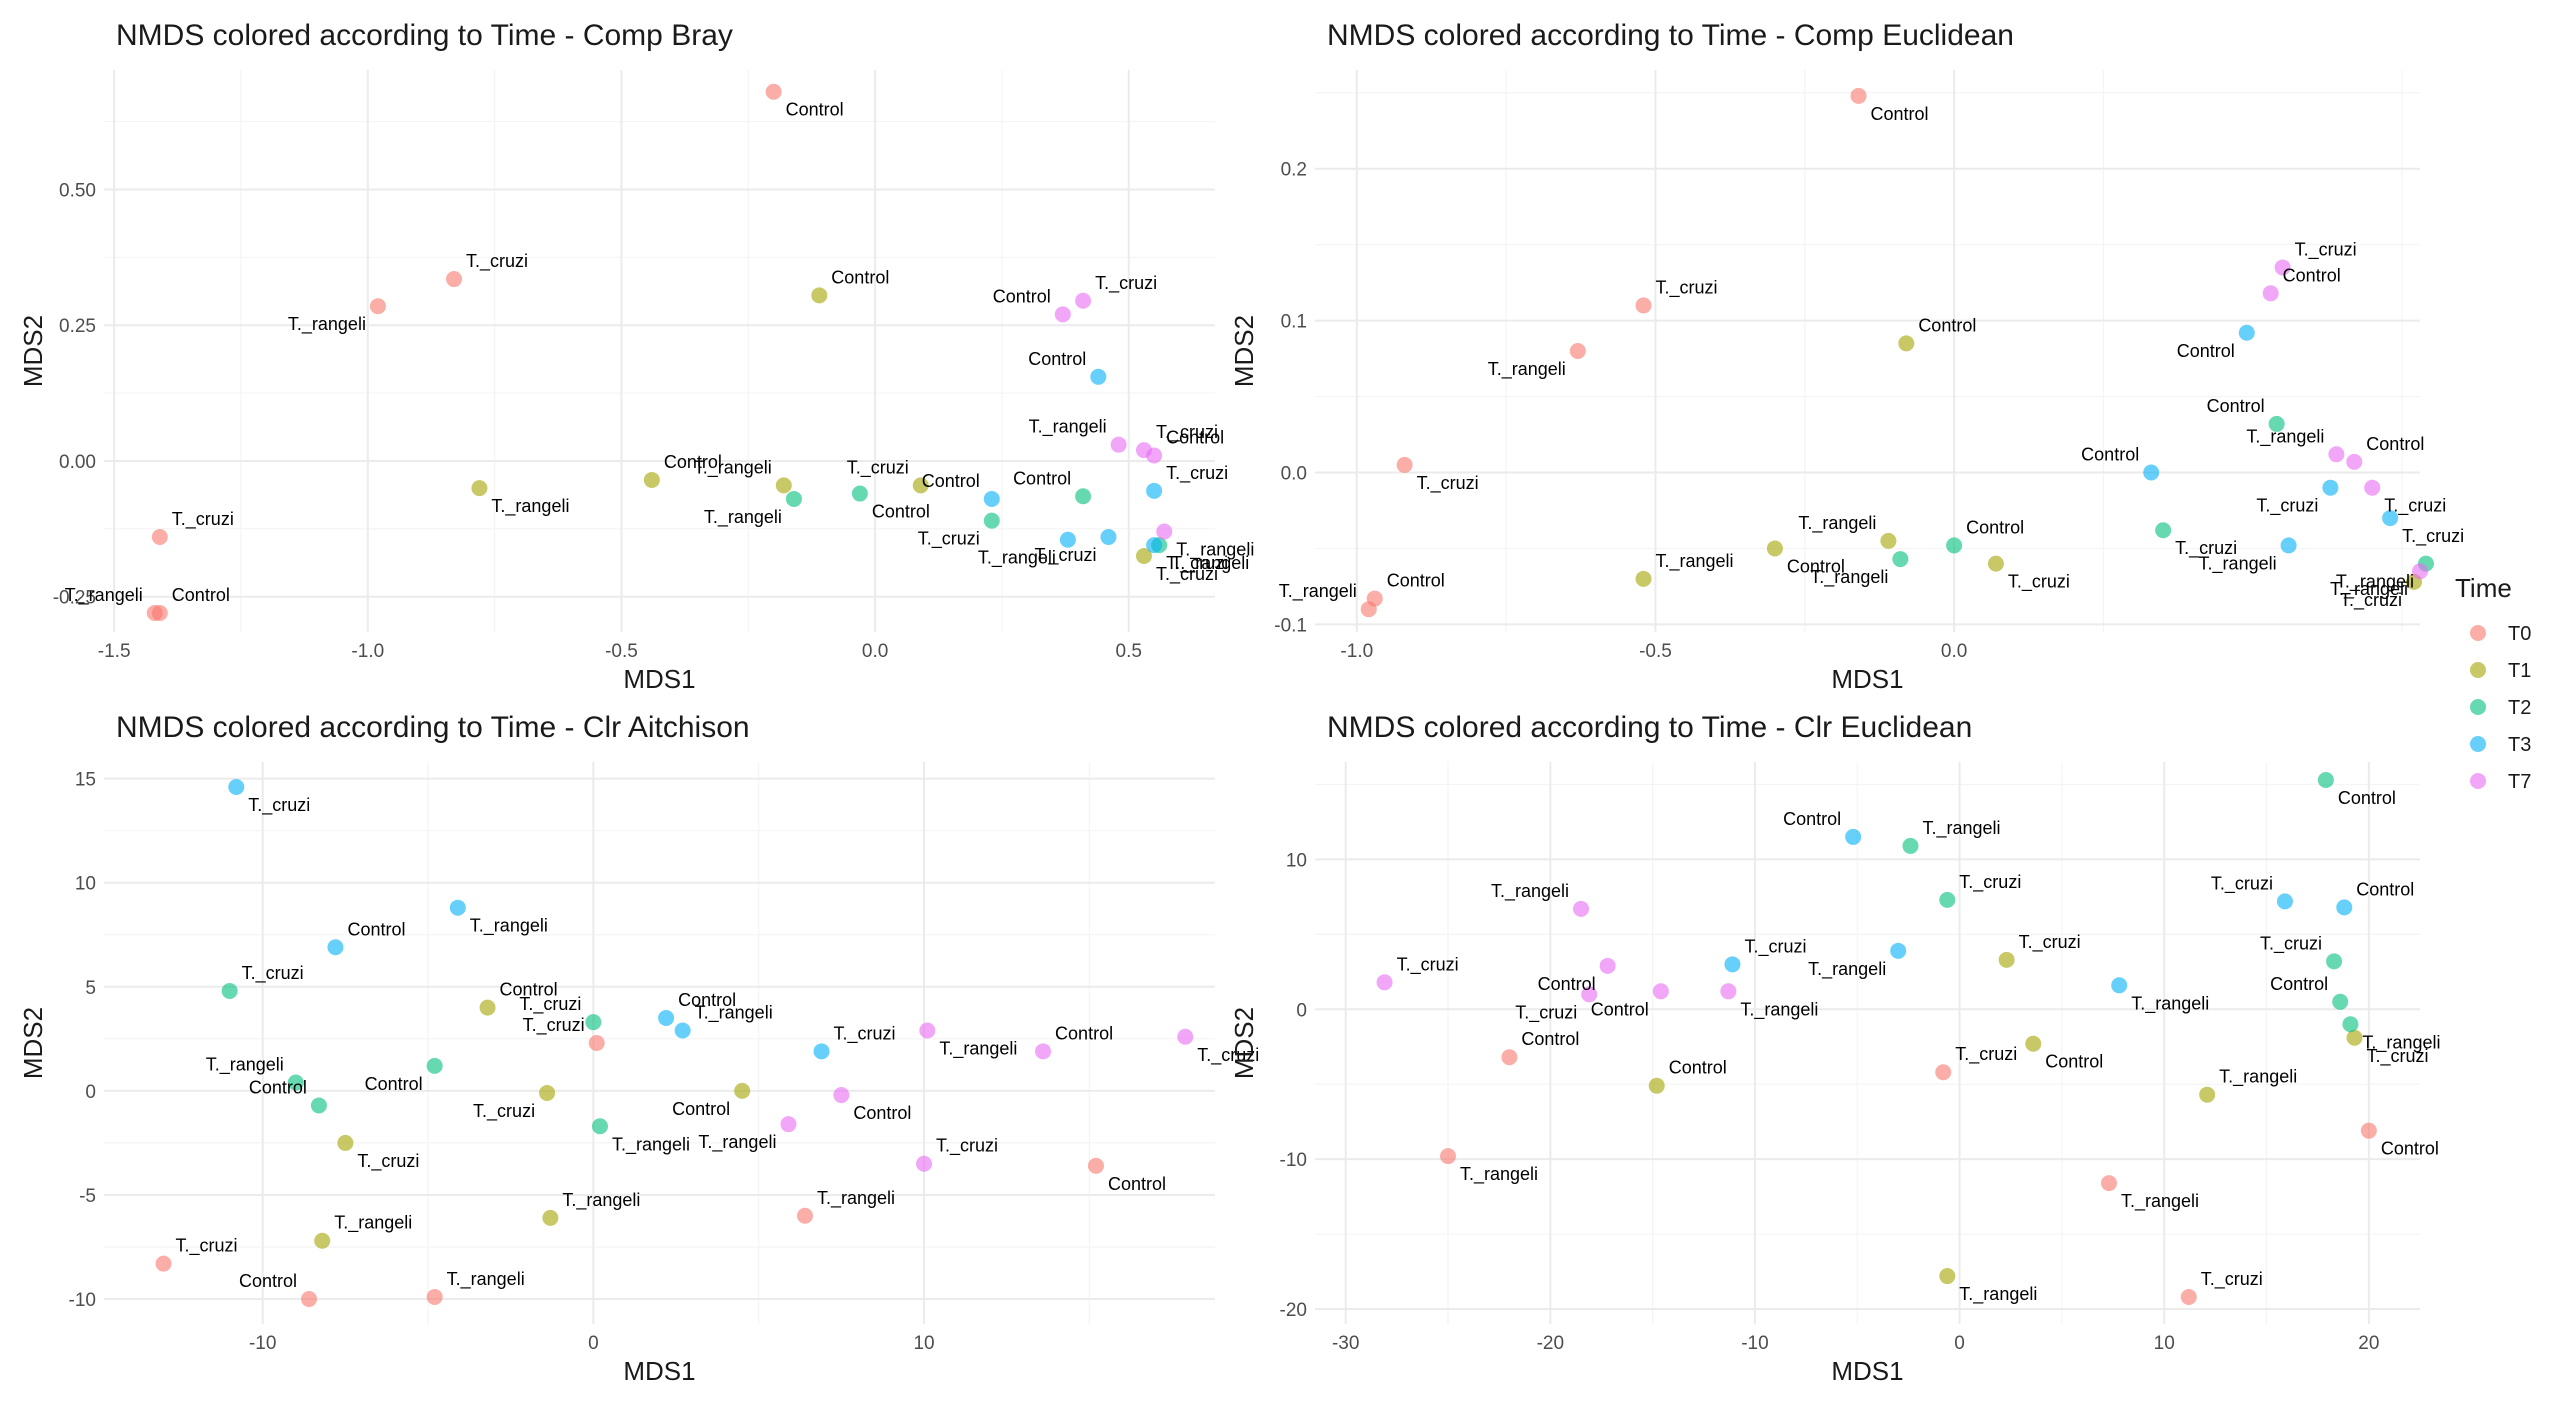 The height and width of the screenshot is (1403, 2560). Describe the element at coordinates (2368, 1343) in the screenshot. I see `x-tick-label: 20` at that location.